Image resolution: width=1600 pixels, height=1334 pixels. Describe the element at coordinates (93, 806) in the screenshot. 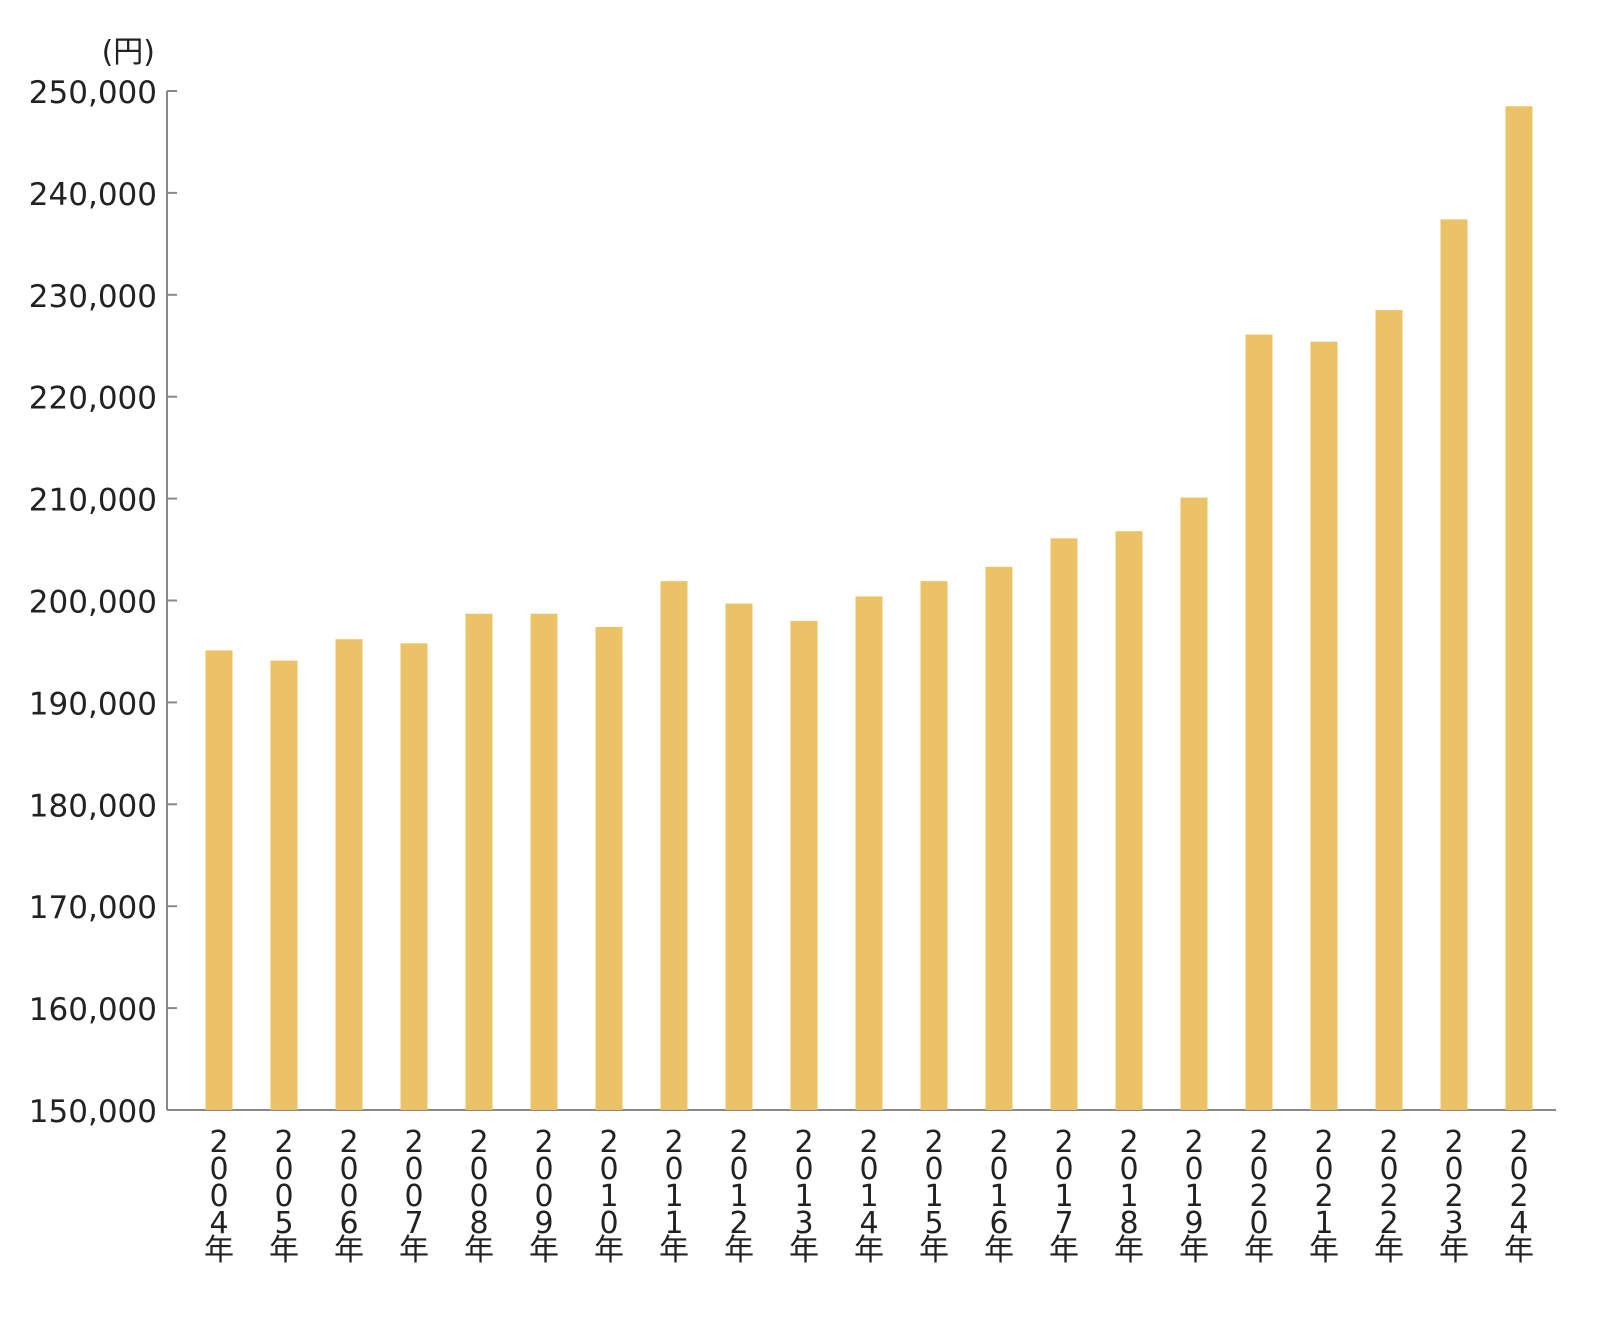

I see `y-tick-label: 180,000` at that location.